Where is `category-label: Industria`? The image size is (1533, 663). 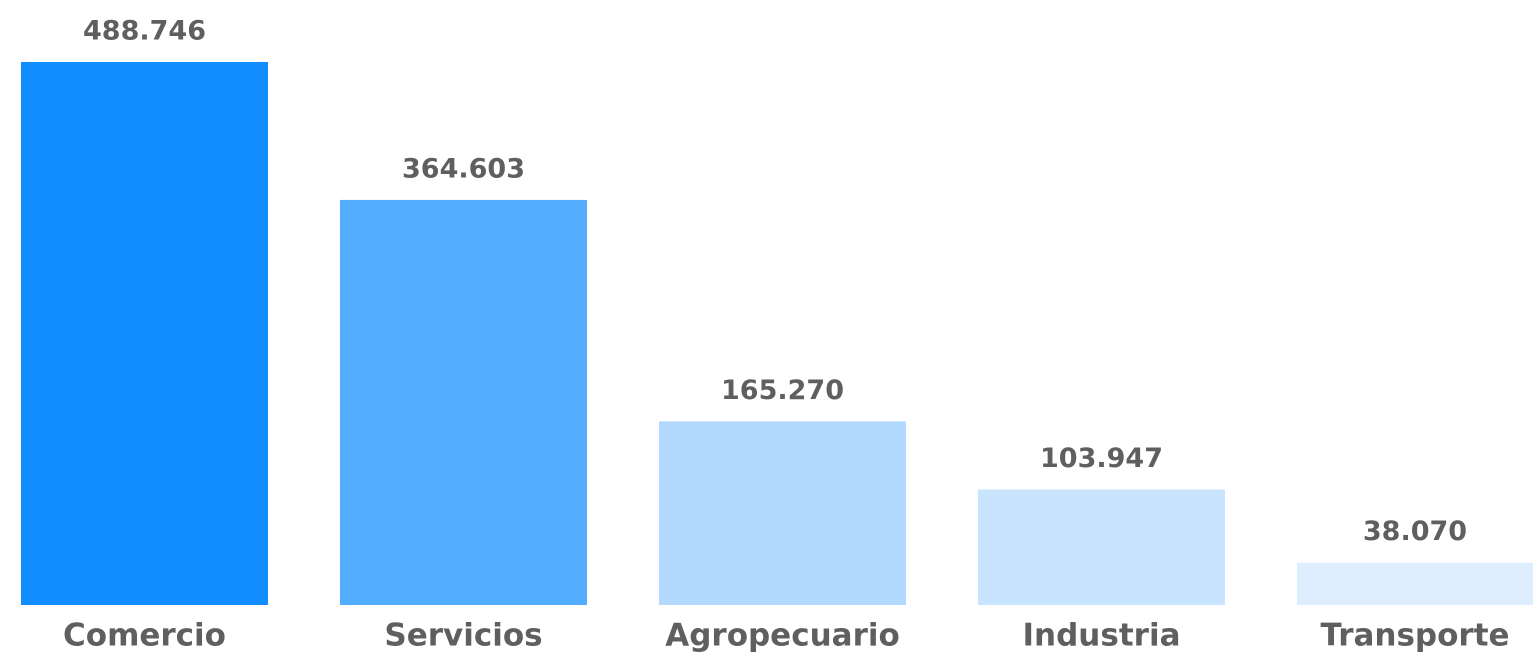
category-label: Industria is located at coordinates (1102, 636).